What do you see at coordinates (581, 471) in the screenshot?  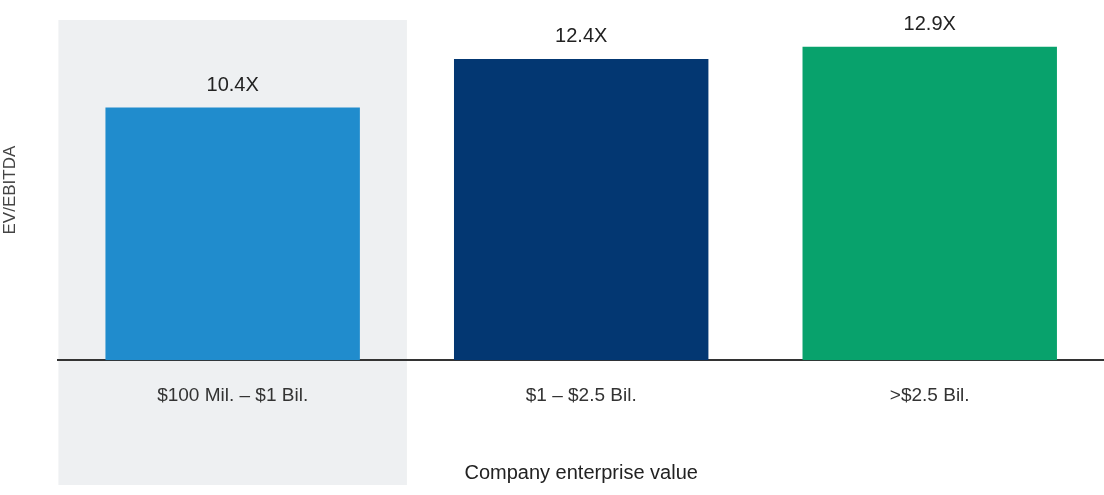 I see `x-axis-title: Company enterprise value` at bounding box center [581, 471].